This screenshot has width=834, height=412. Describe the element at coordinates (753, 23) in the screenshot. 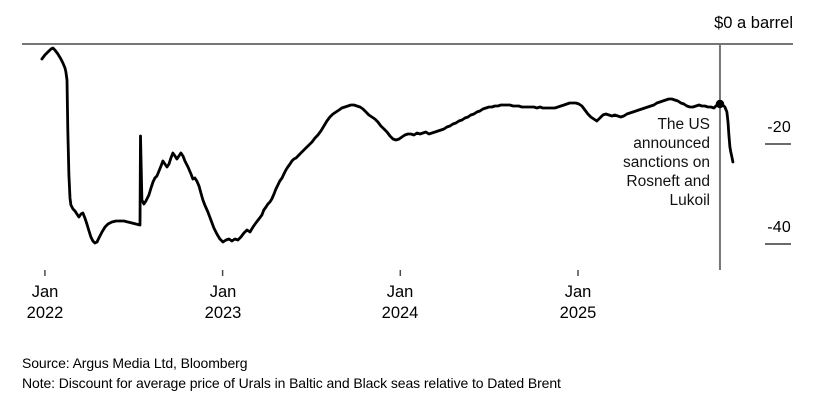

I see `y-axis-zero-label: $0 a barrel` at that location.